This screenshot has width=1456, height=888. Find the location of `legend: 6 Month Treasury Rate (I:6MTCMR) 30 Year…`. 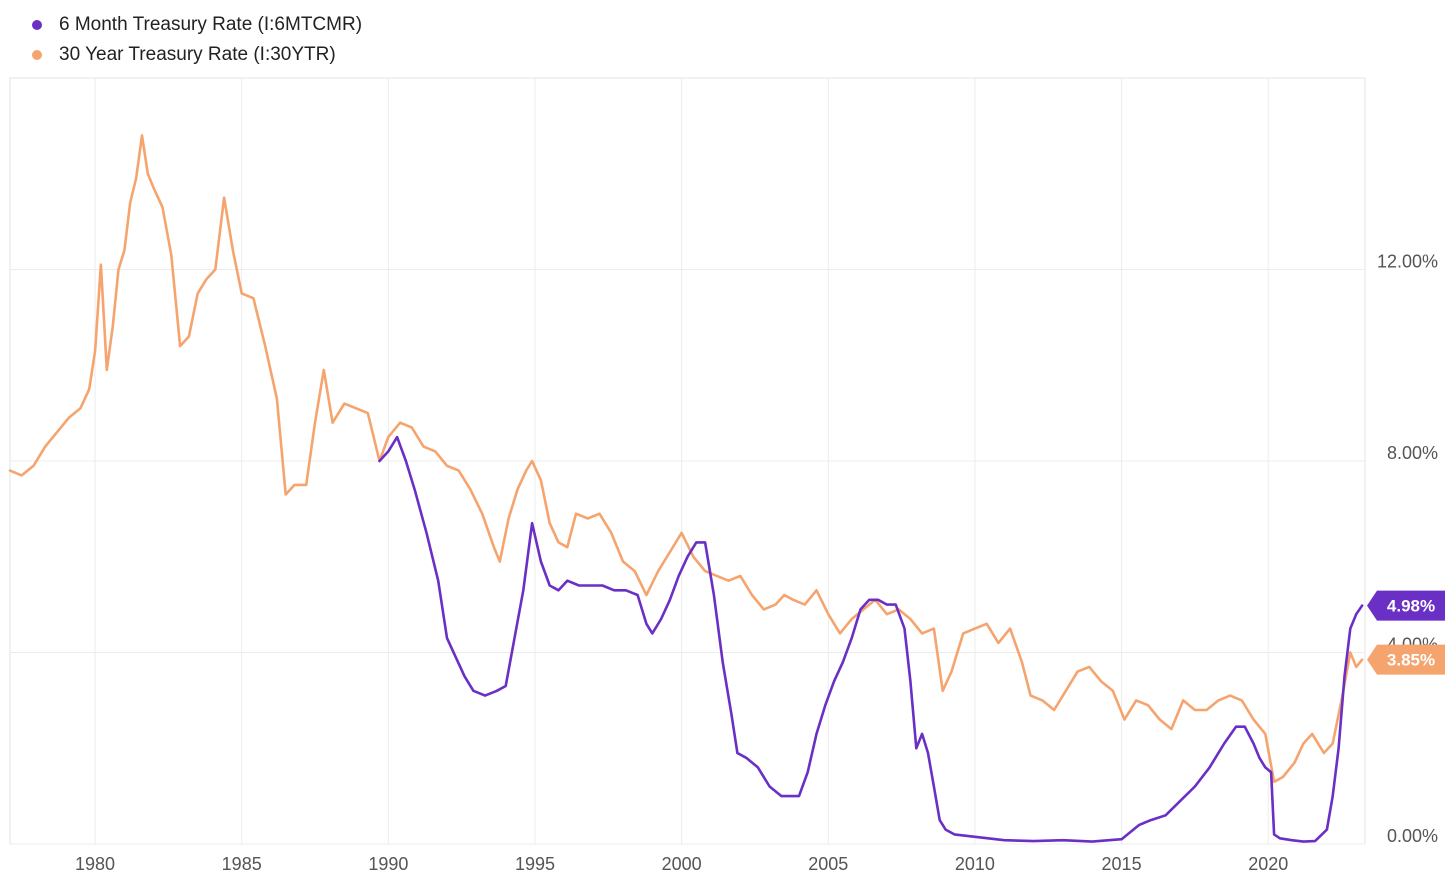

legend: 6 Month Treasury Rate (I:6MTCMR) 30 Year… is located at coordinates (197, 40).